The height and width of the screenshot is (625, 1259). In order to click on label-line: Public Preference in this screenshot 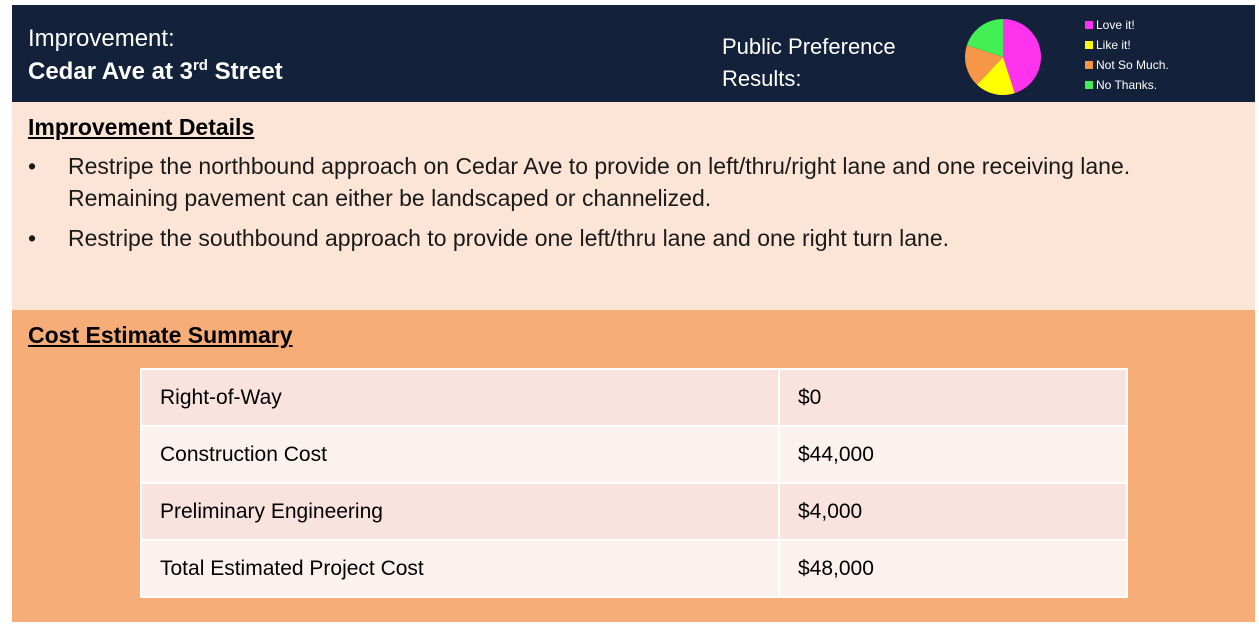, I will do `click(809, 46)`.